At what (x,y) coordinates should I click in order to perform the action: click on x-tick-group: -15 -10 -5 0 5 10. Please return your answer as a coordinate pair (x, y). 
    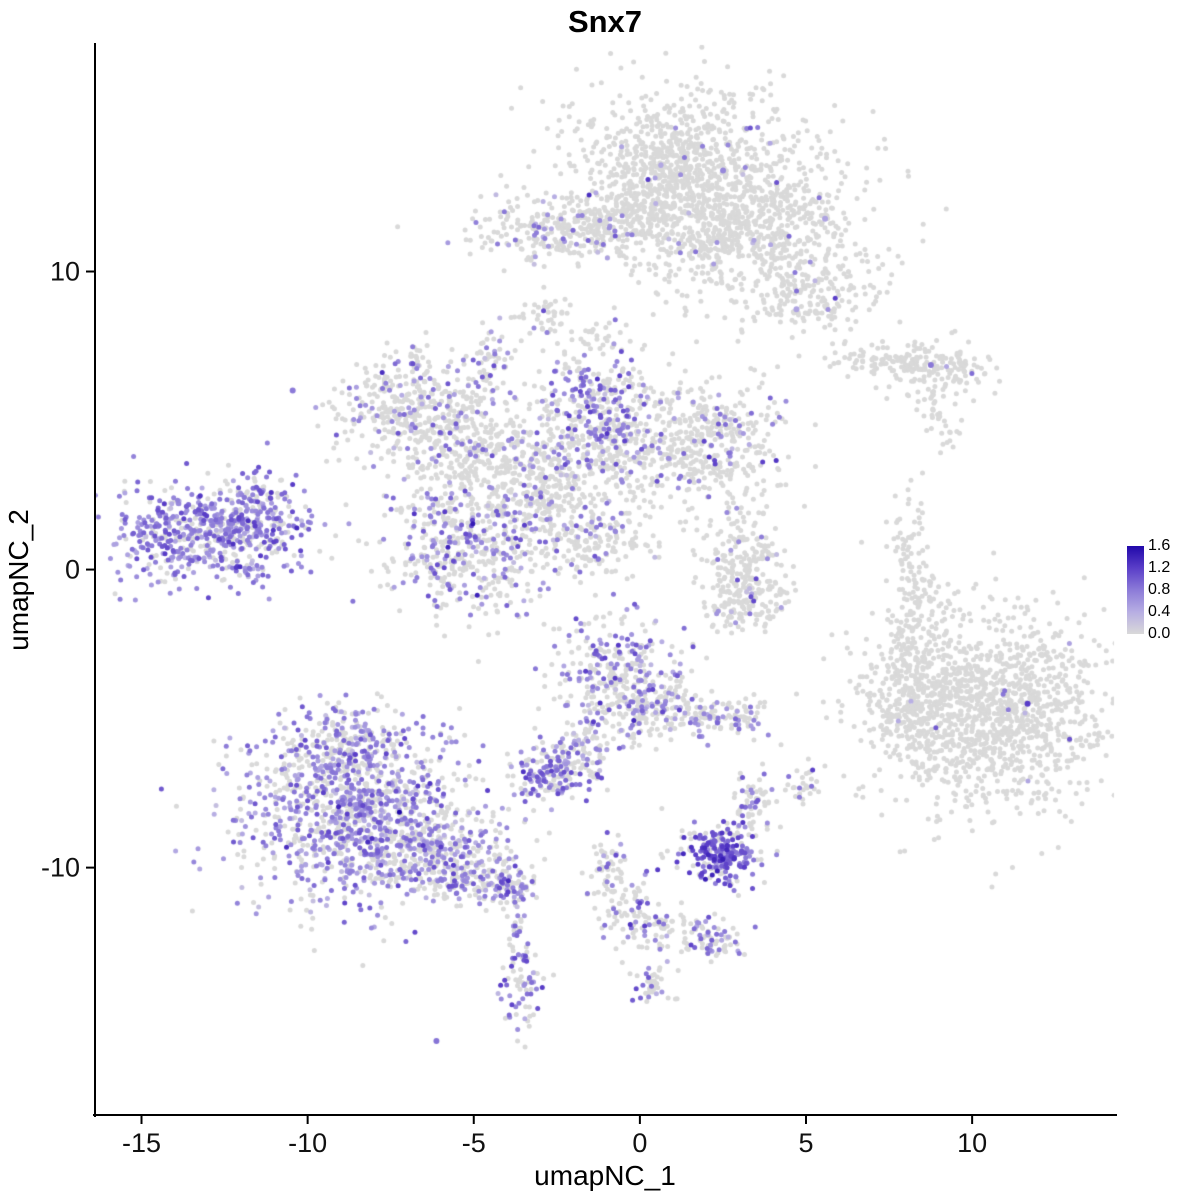
    Looking at the image, I should click on (554, 1136).